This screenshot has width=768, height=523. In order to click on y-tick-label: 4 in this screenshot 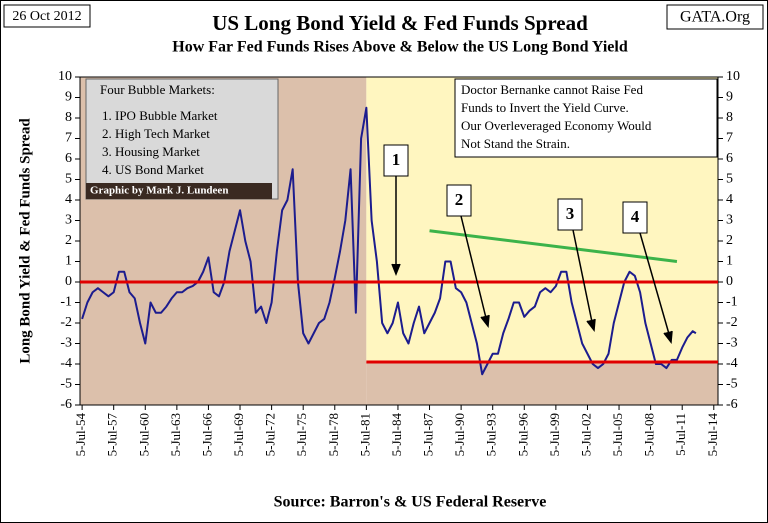, I will do `click(68, 199)`.